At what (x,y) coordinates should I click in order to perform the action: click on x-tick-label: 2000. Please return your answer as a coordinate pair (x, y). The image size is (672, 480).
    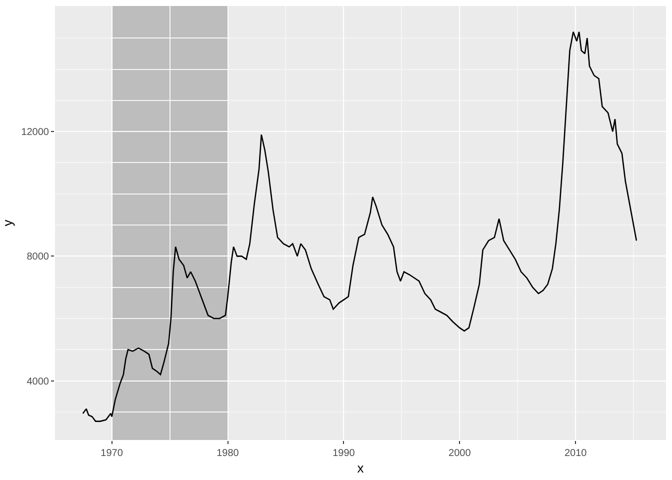
    Looking at the image, I should click on (460, 453).